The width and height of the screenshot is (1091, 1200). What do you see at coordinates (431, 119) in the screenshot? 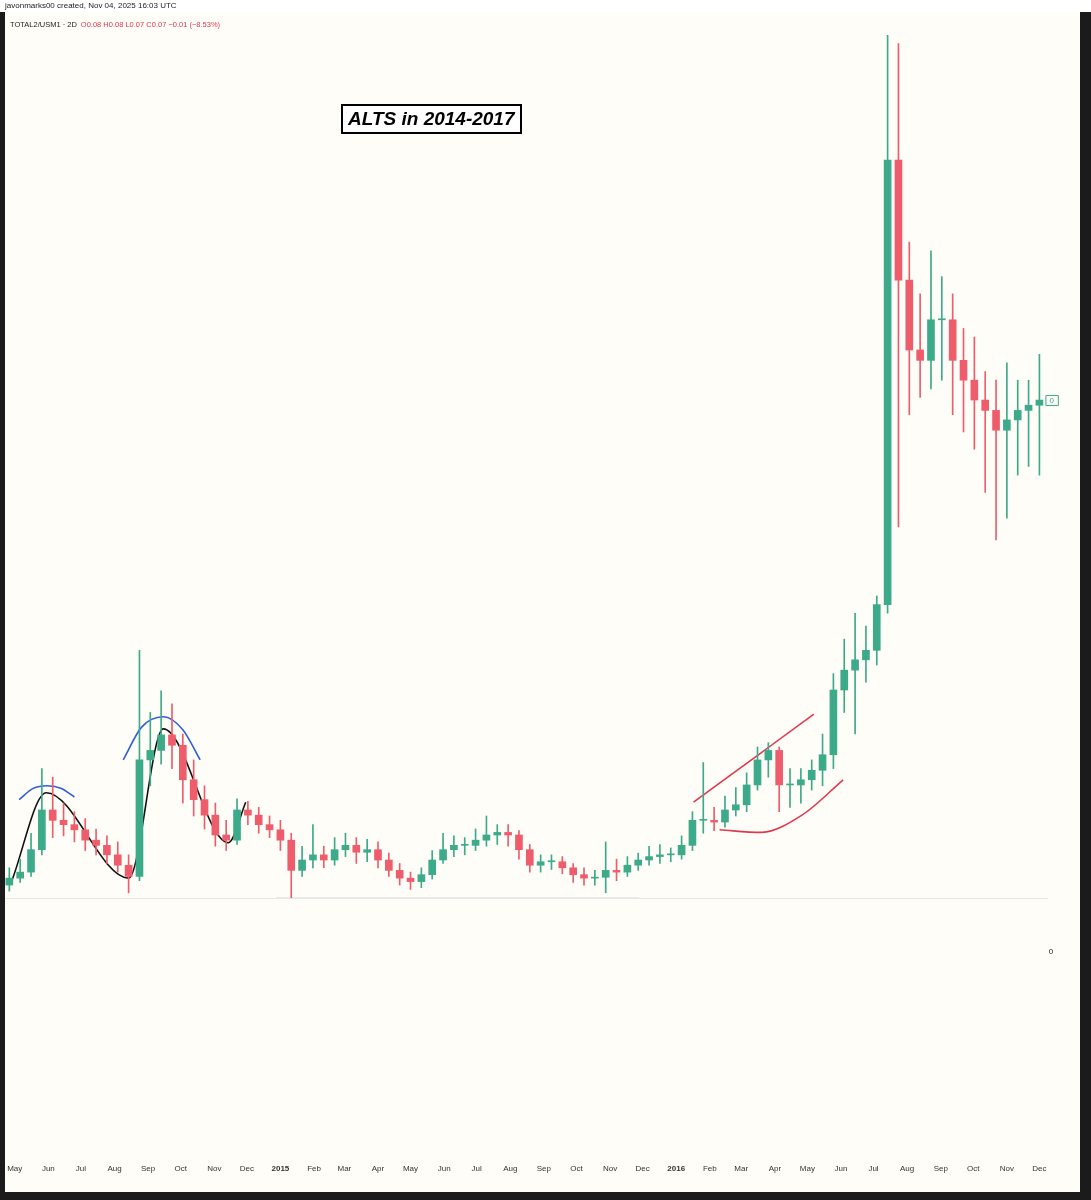
I see `annotation: ALTS in 2014-2017` at bounding box center [431, 119].